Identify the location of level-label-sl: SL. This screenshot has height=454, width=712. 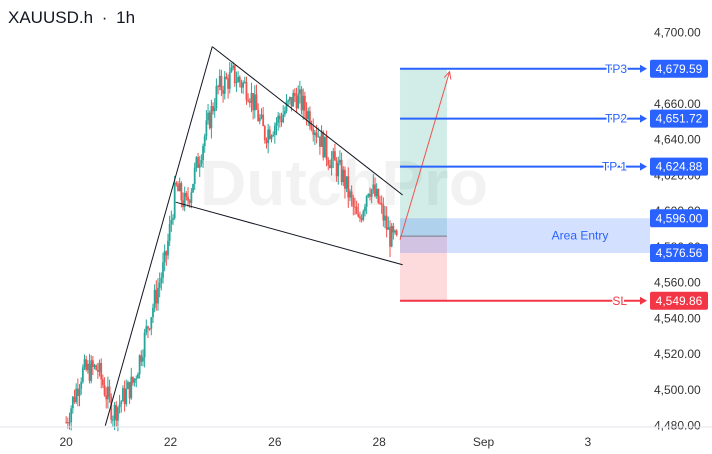
(619, 301).